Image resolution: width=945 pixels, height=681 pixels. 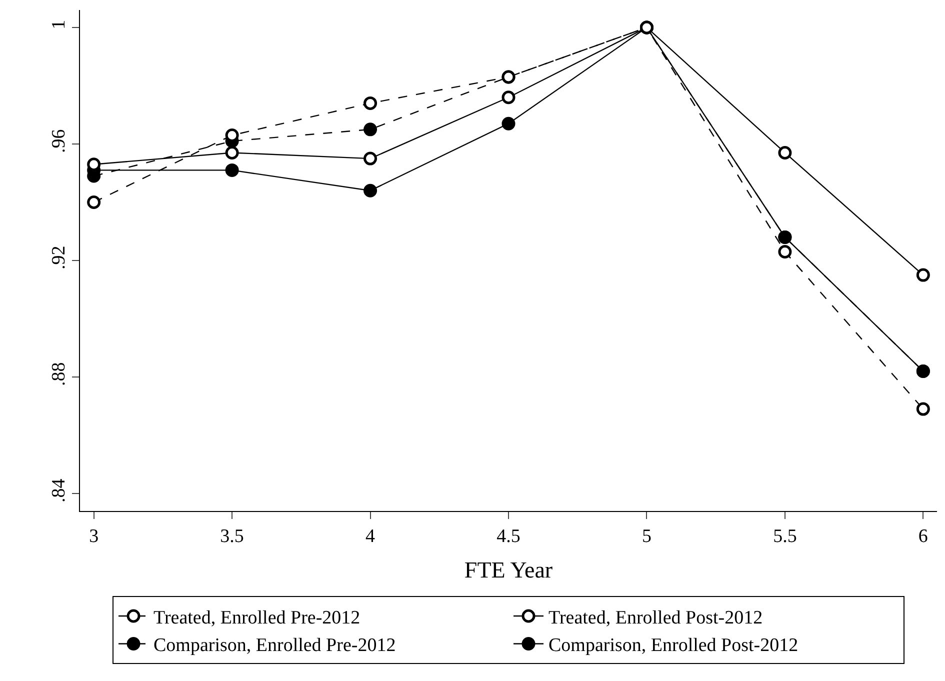 What do you see at coordinates (655, 617) in the screenshot?
I see `legend-label: Treated, Enrolled Post-2012` at bounding box center [655, 617].